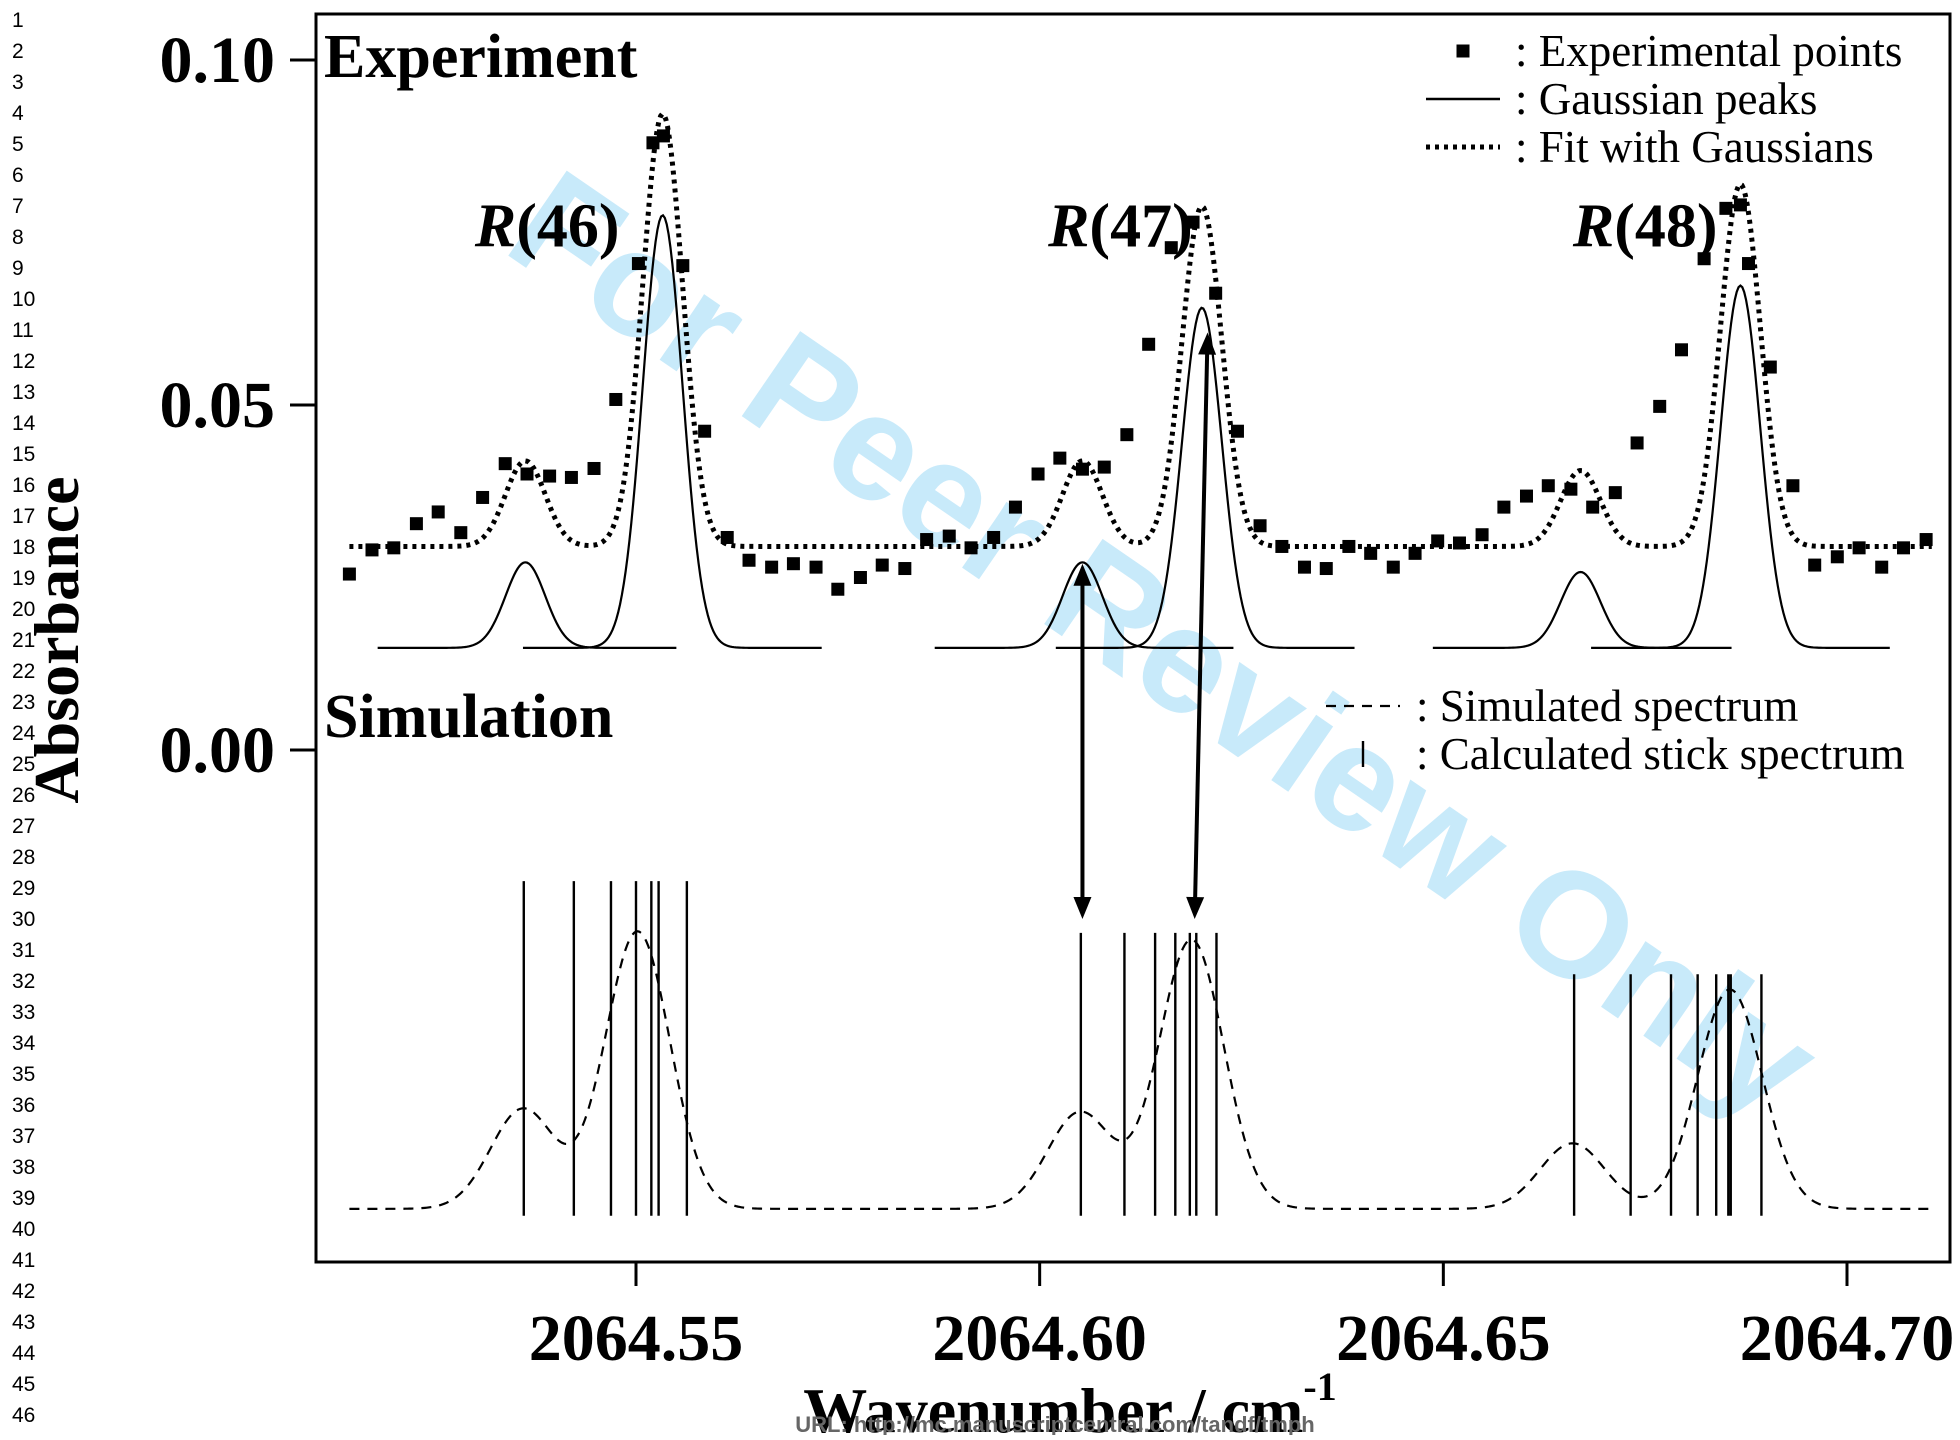  Describe the element at coordinates (24, 1043) in the screenshot. I see `line-number: 34` at that location.